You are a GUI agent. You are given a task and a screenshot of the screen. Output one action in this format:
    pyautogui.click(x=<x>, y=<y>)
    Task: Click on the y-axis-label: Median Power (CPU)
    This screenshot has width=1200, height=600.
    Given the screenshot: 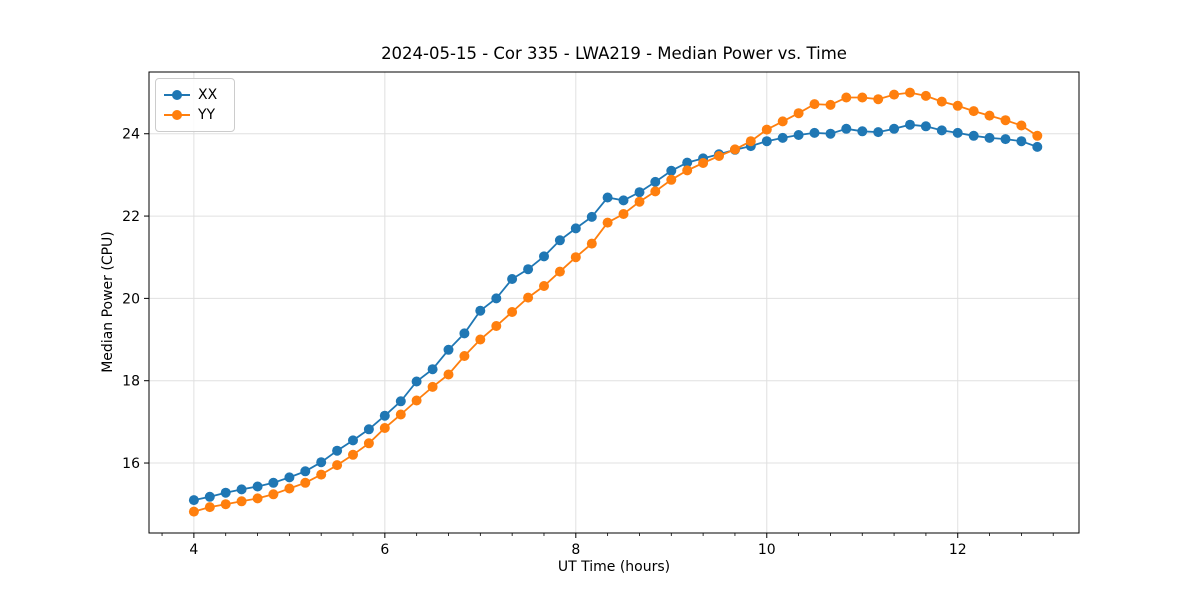 What is the action you would take?
    pyautogui.click(x=108, y=302)
    